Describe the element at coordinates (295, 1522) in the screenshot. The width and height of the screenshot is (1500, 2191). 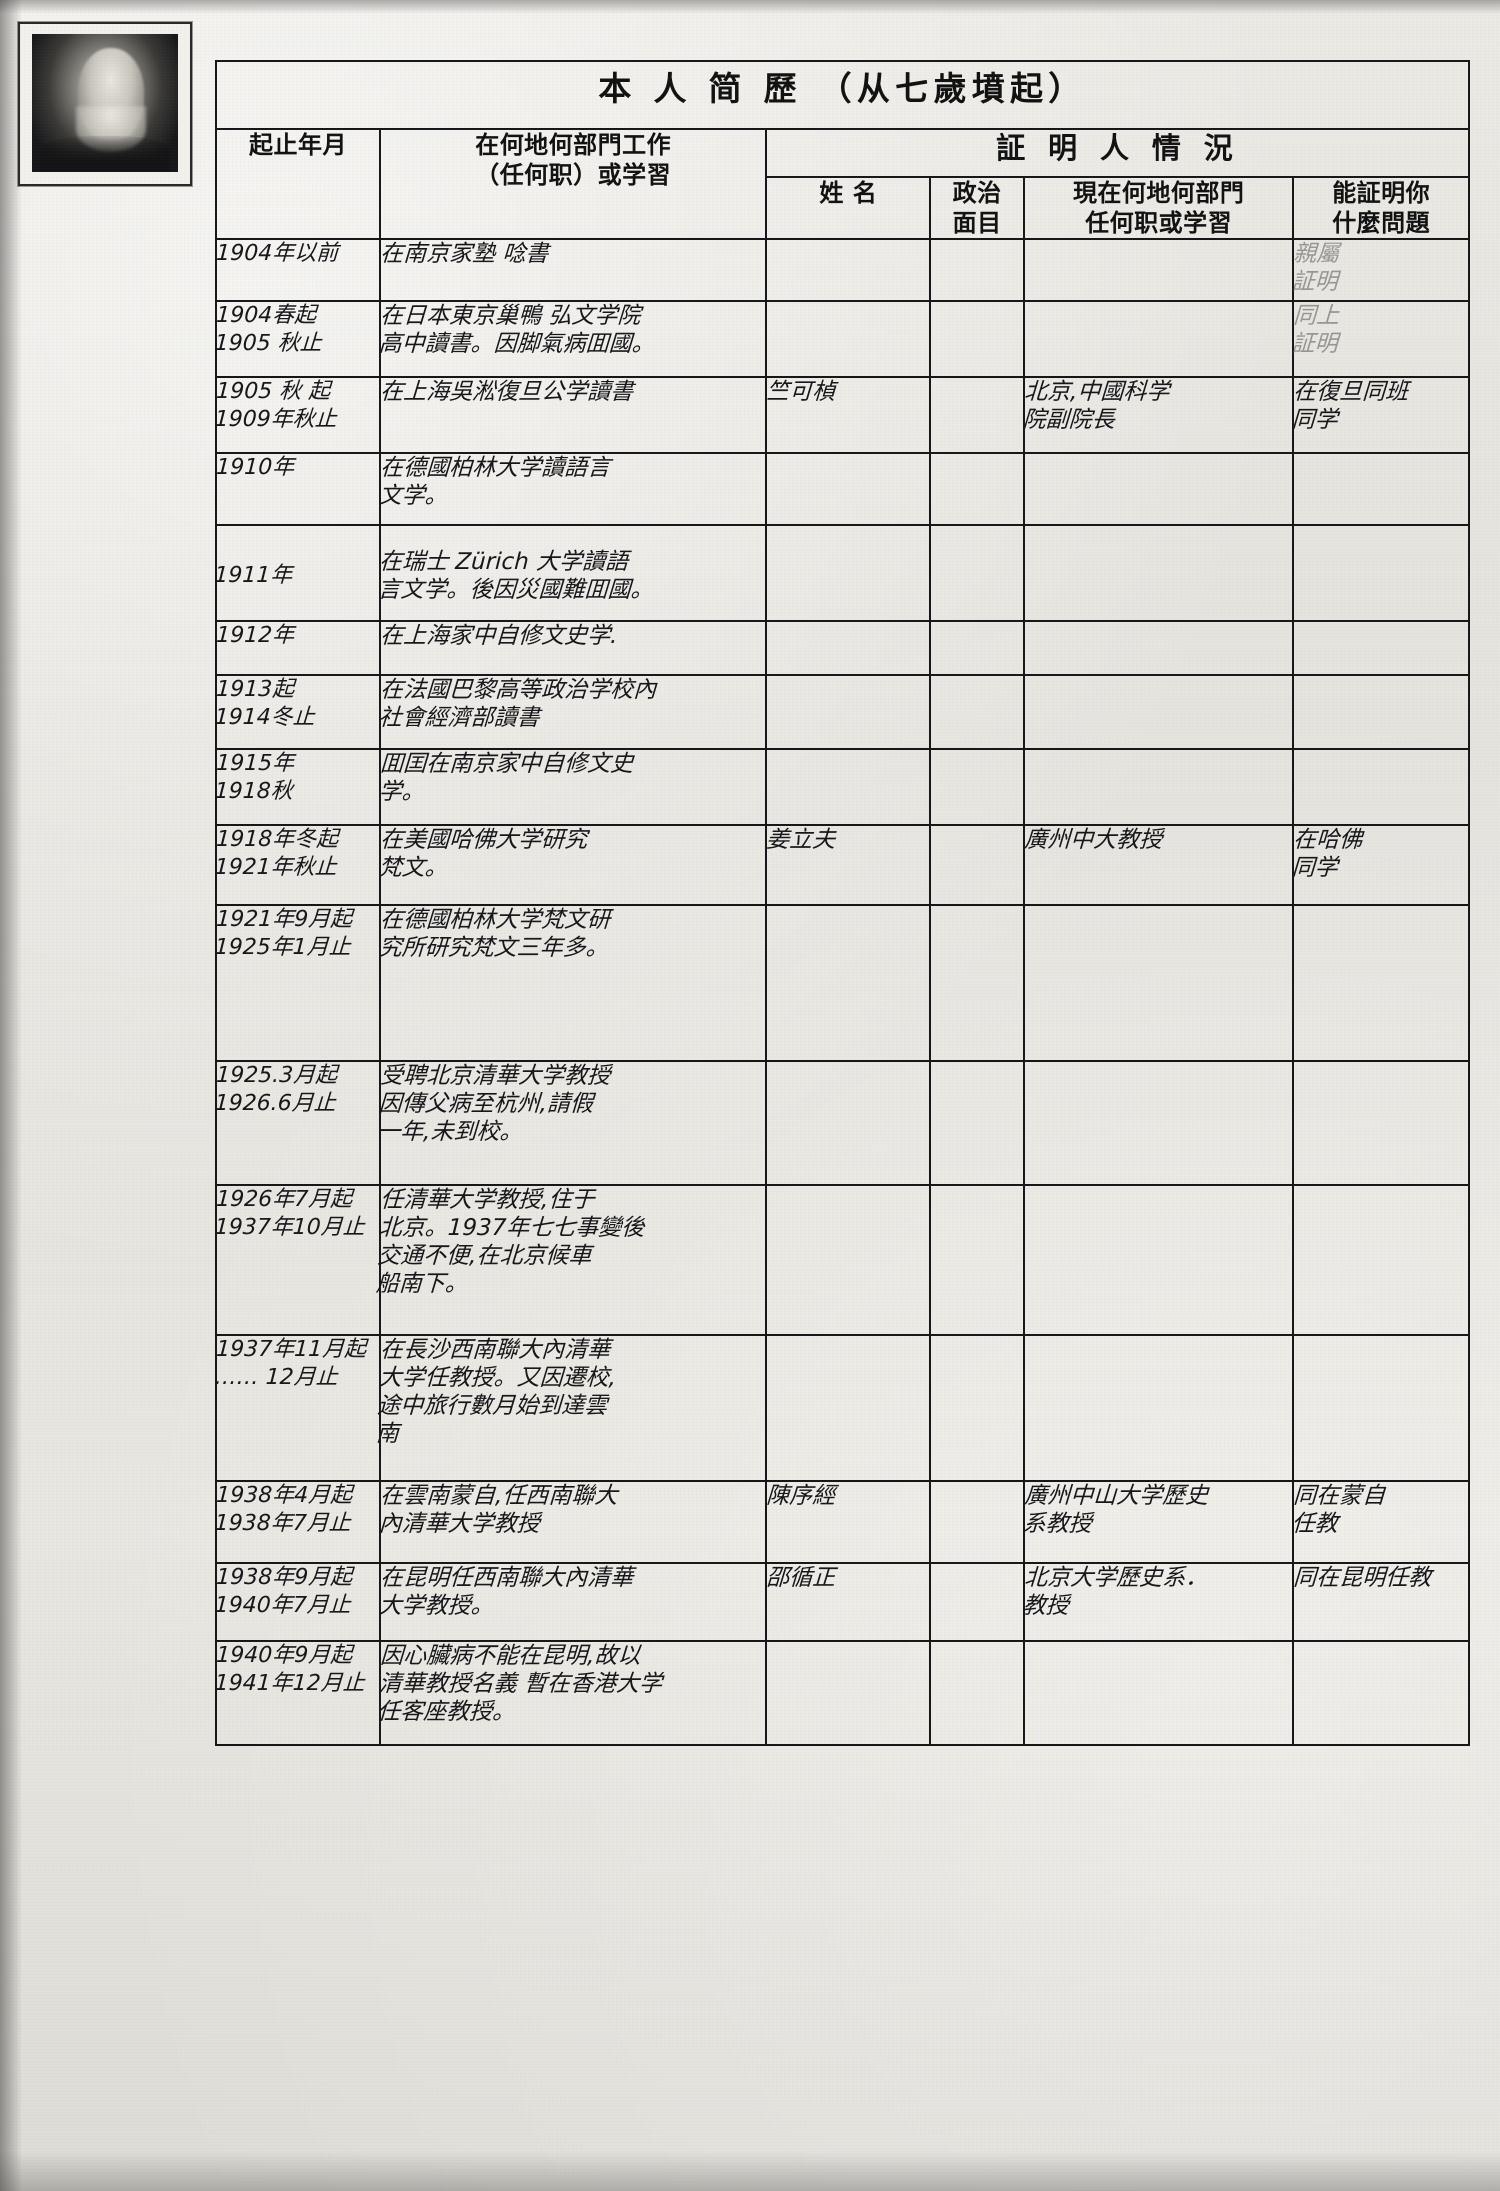
I see `cell-period: 1938年4月起 1938年7月止` at that location.